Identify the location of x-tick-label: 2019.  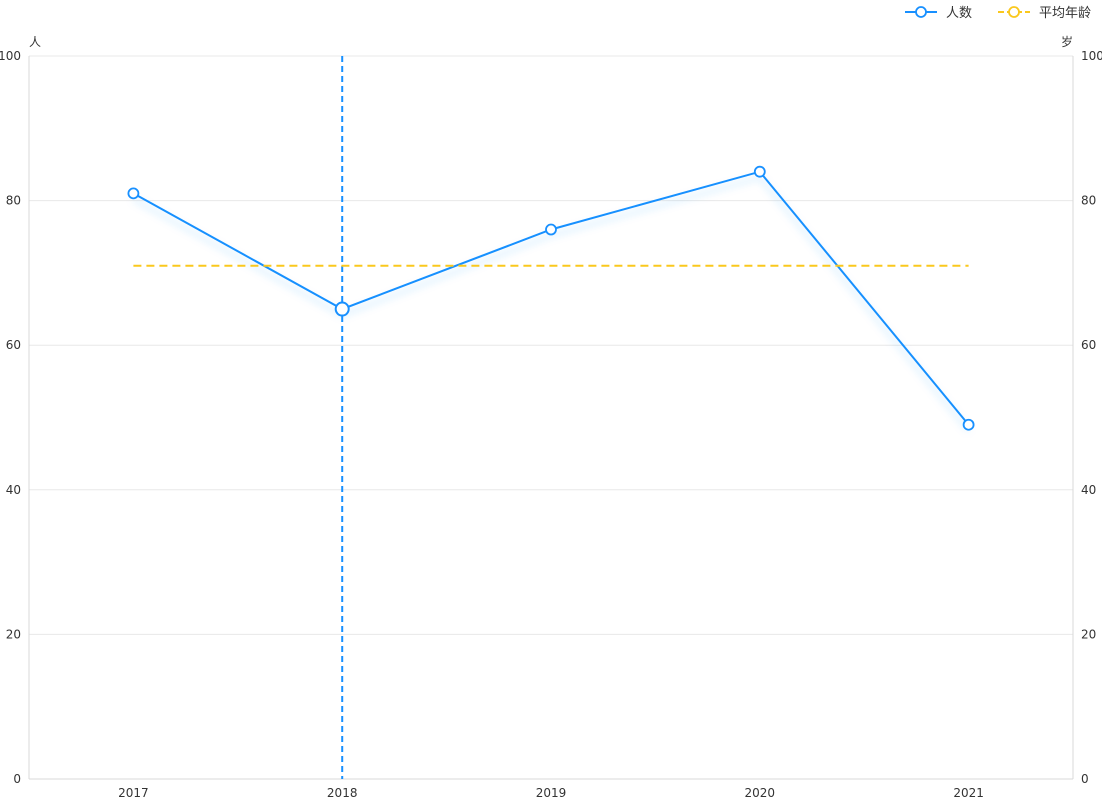
(551, 792).